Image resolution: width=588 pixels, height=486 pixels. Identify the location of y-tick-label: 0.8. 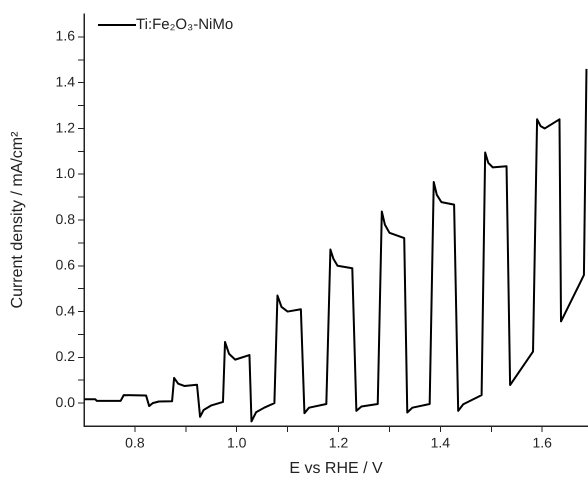
(66, 218).